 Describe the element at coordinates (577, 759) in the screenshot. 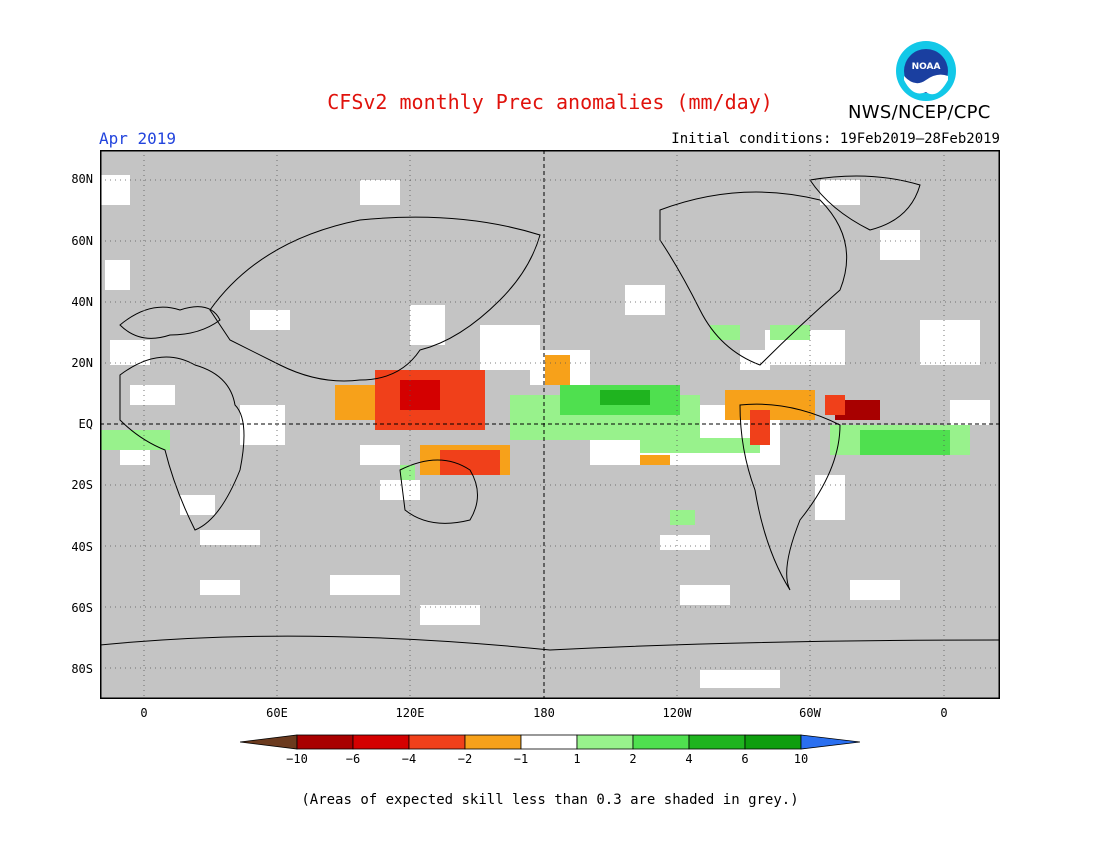

I see `colorbar-label: 1` at that location.